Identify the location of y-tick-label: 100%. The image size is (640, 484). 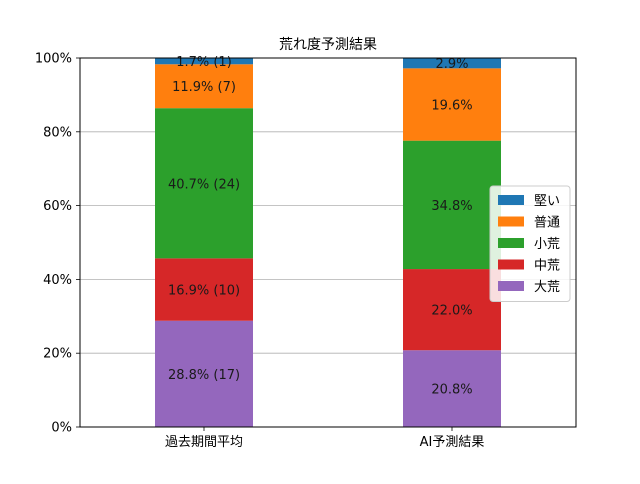
(53, 59).